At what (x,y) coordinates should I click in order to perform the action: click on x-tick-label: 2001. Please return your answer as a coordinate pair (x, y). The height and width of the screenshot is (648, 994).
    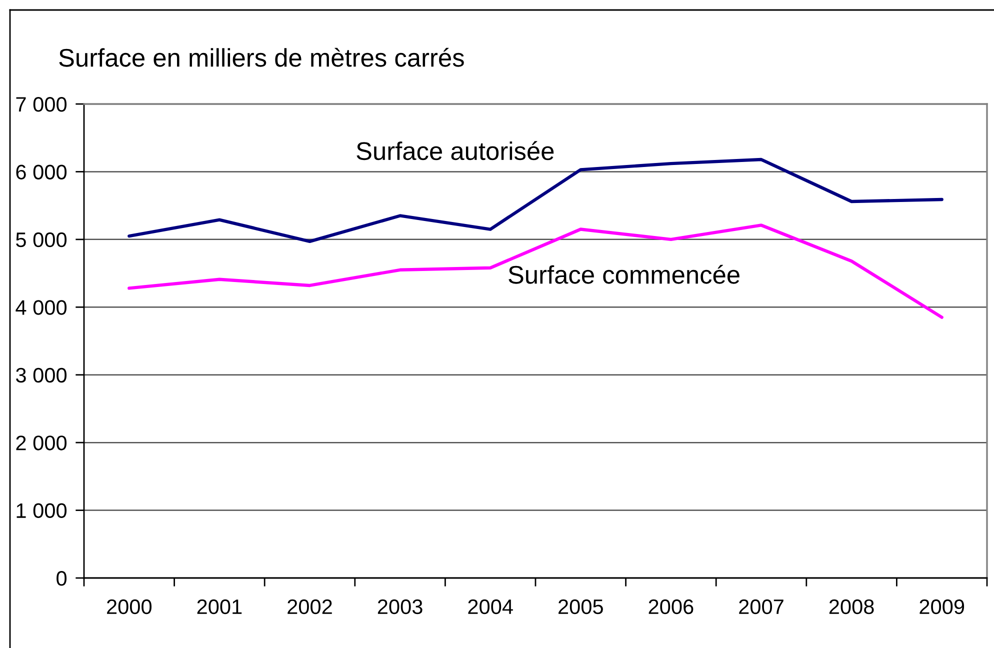
    Looking at the image, I should click on (219, 606).